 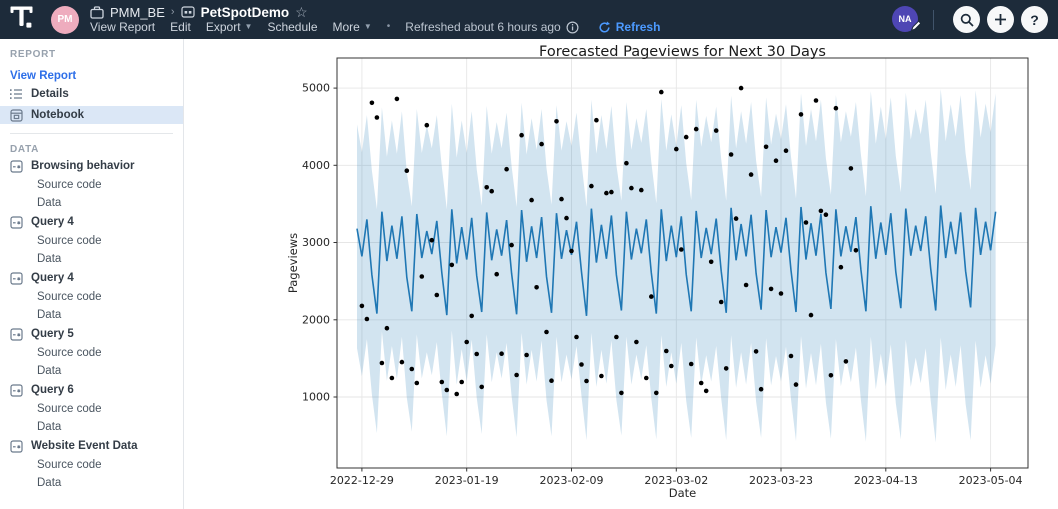 What do you see at coordinates (180, 27) in the screenshot?
I see `menu-edit: Edit` at bounding box center [180, 27].